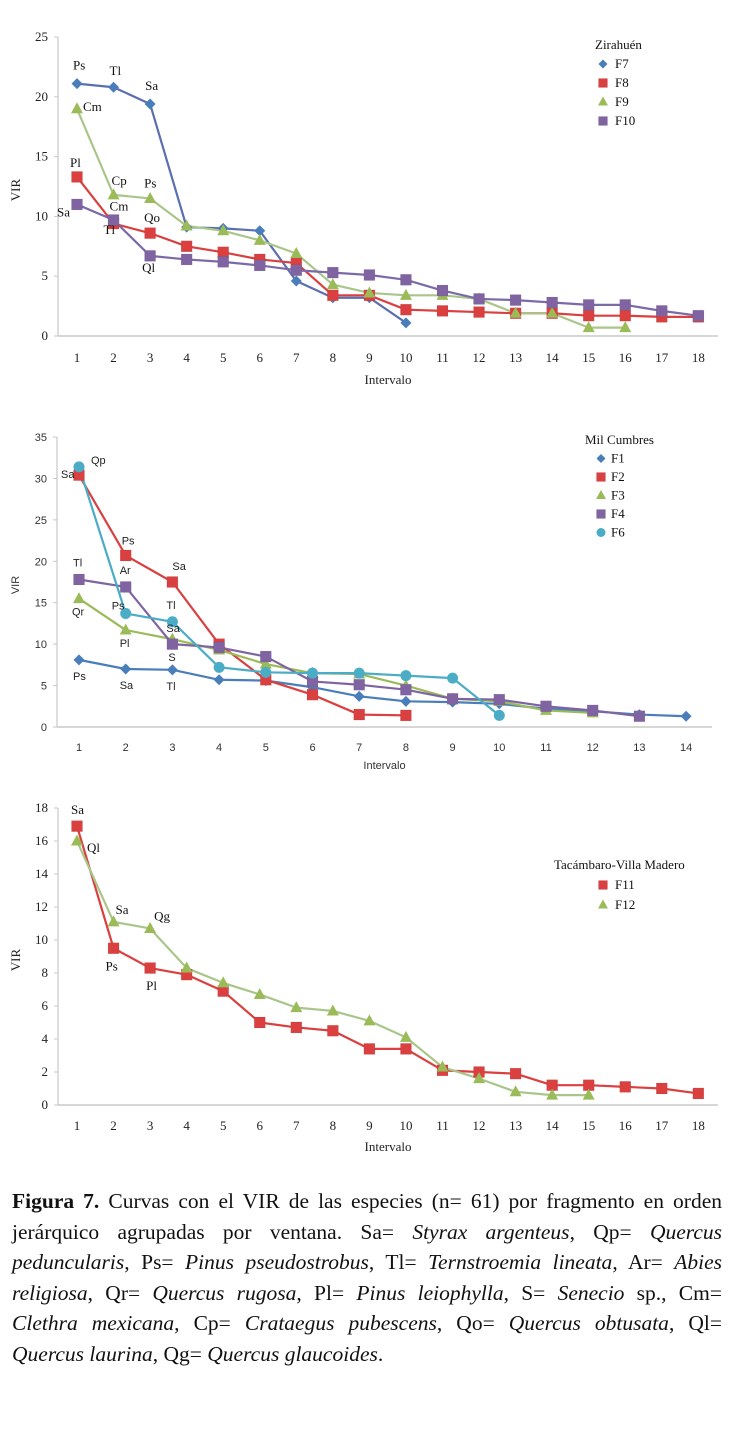 The height and width of the screenshot is (1431, 733). I want to click on legend-marker-f2, so click(601, 477).